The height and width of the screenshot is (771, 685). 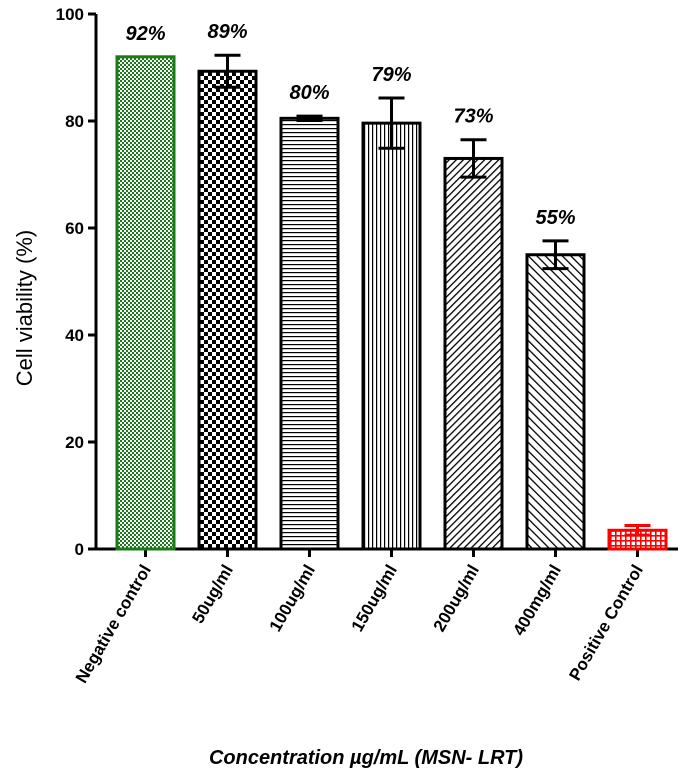 I want to click on data-label: 73%, so click(x=473, y=117).